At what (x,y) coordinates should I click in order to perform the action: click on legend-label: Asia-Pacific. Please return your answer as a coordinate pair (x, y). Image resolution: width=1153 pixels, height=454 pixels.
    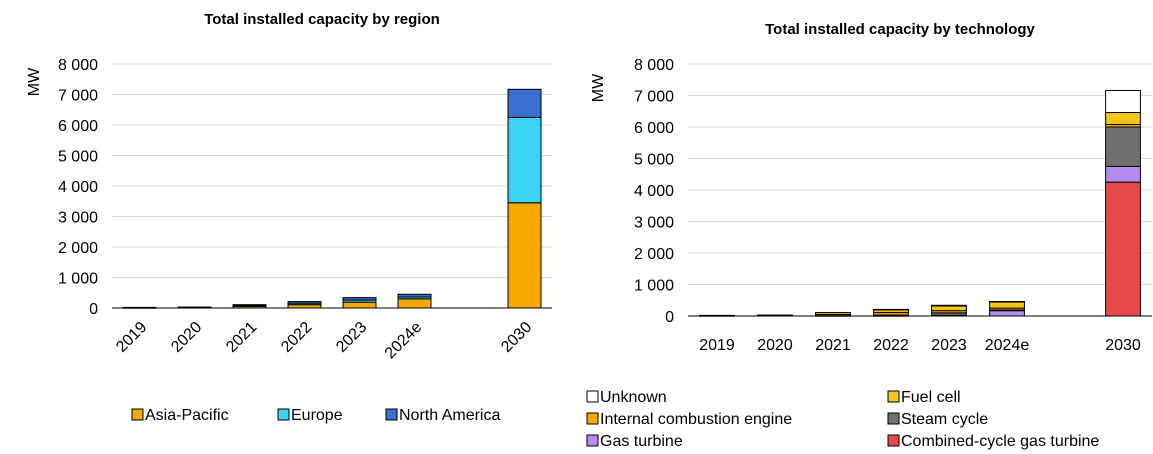
    Looking at the image, I should click on (187, 415).